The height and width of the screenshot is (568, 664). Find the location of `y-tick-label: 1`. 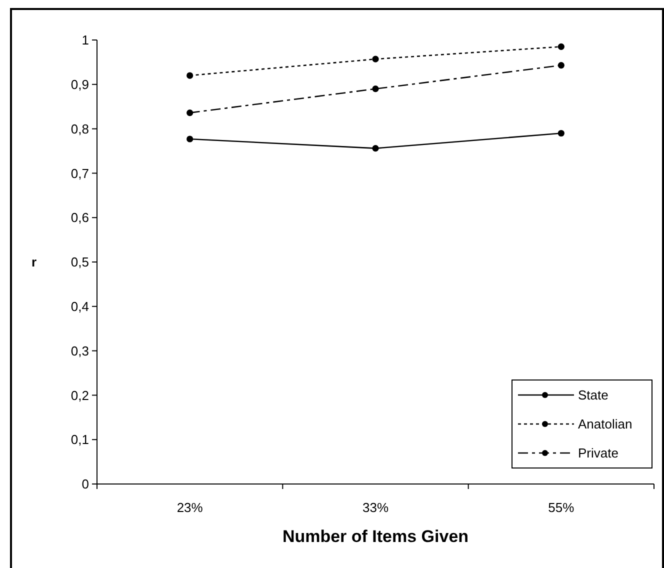

y-tick-label: 1 is located at coordinates (85, 40).